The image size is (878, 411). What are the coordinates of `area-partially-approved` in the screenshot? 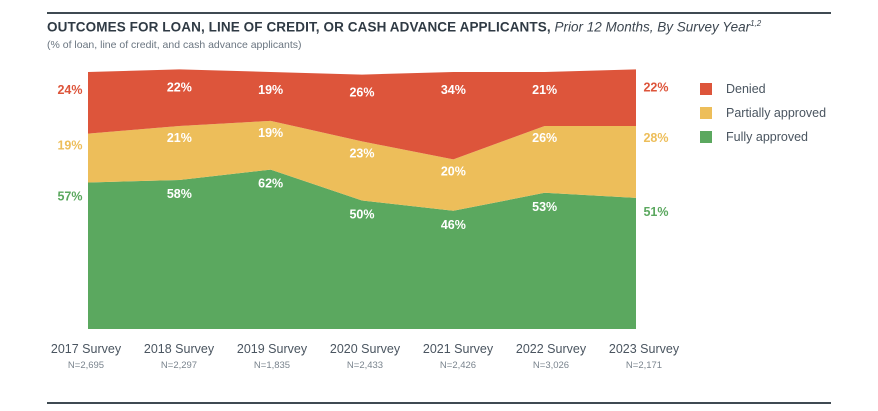 It's located at (362, 165).